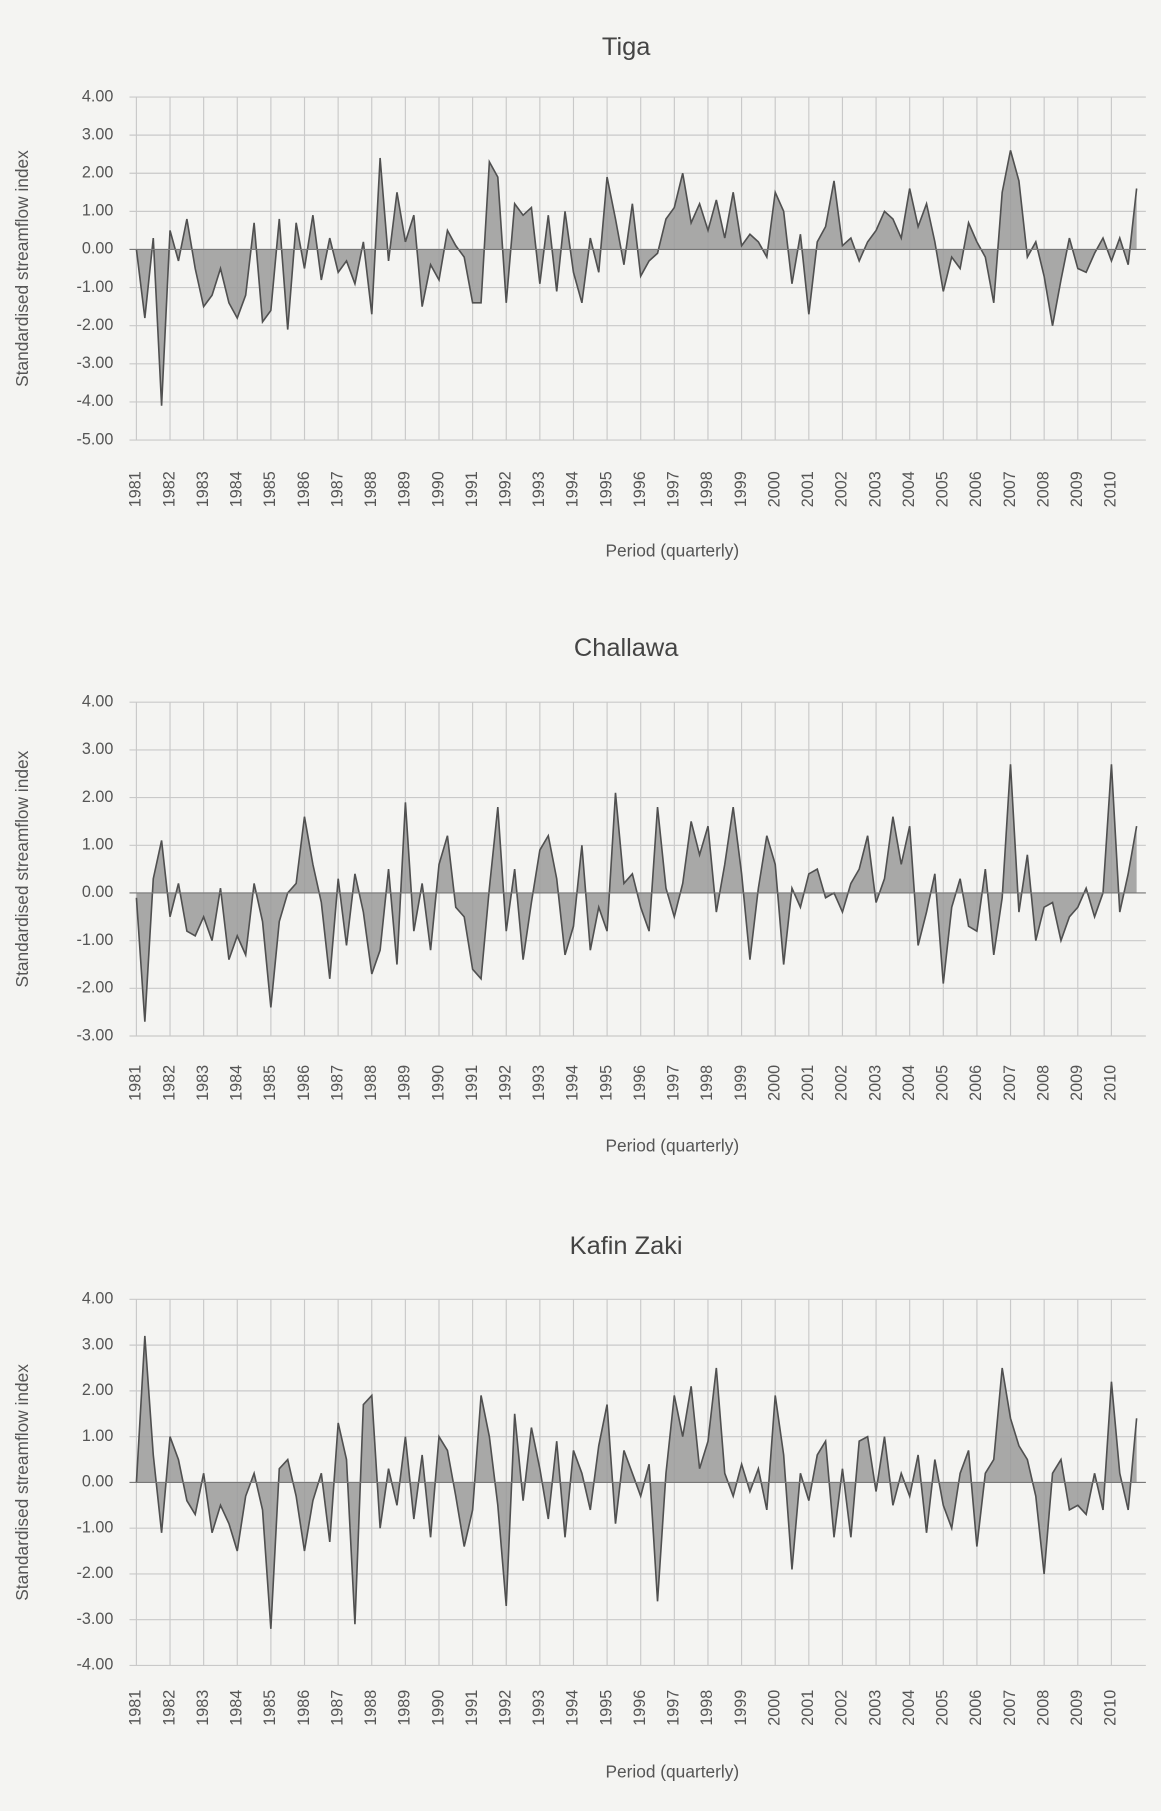  What do you see at coordinates (626, 648) in the screenshot?
I see `chart-title: Challawa` at bounding box center [626, 648].